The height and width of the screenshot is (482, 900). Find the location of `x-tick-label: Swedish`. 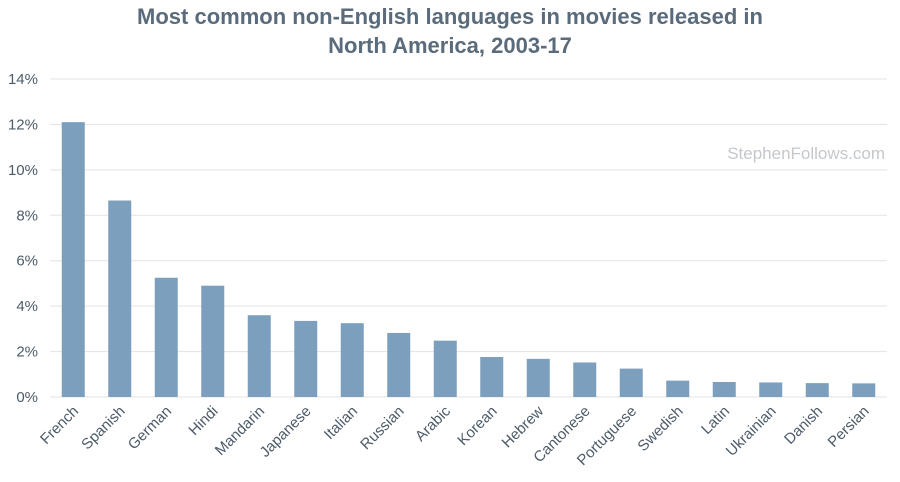

x-tick-label: Swedish is located at coordinates (660, 429).